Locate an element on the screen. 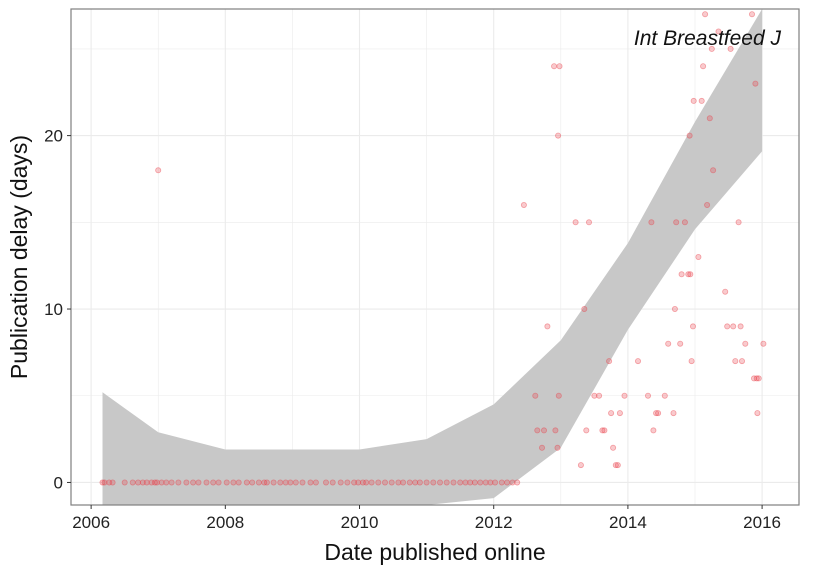 This screenshot has width=825, height=570. x-axis-ticks: 2006 2008 2010 2012 2014 2016 is located at coordinates (426, 518).